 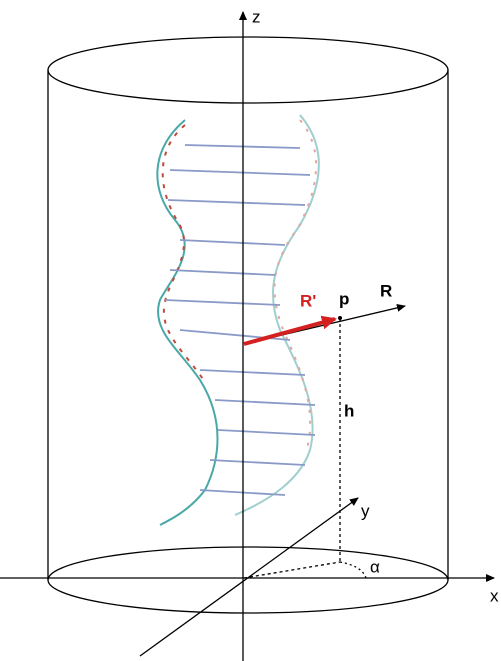 I want to click on label-alpha: α, so click(x=375, y=566).